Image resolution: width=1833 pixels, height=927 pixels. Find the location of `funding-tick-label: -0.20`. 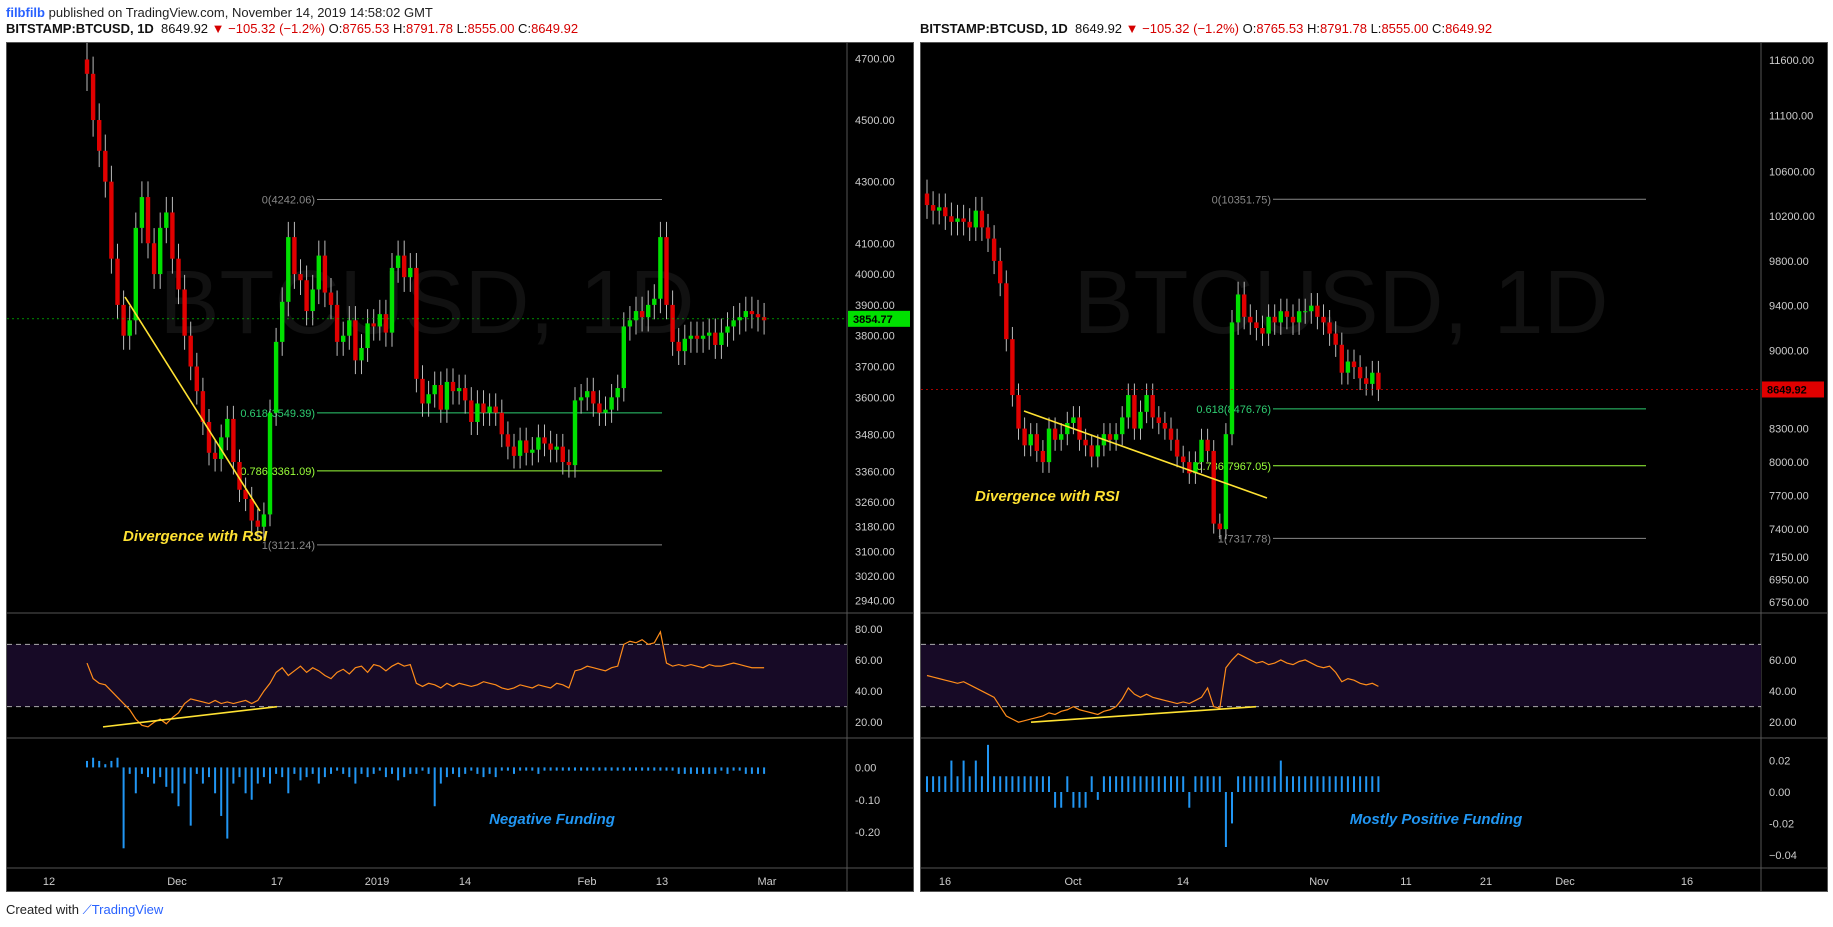

funding-tick-label: -0.20 is located at coordinates (867, 833).